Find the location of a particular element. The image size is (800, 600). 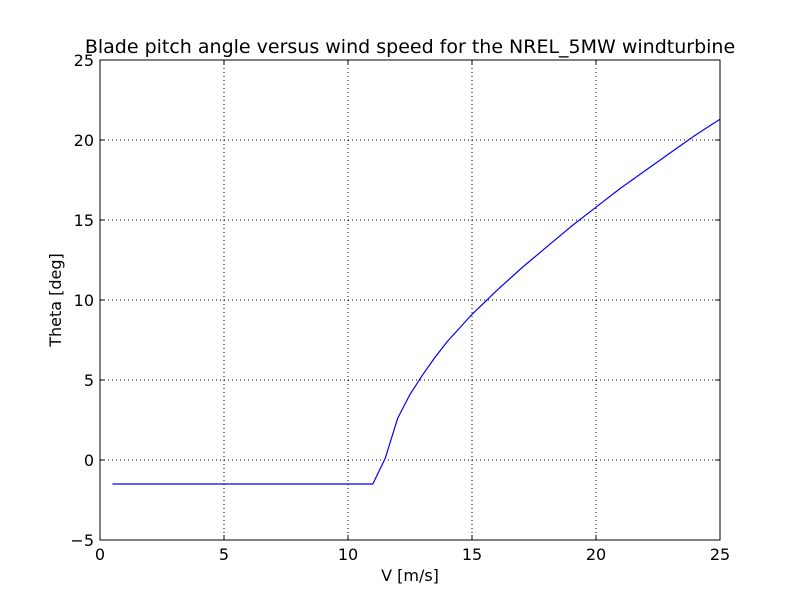

y-tick-label: −5 is located at coordinates (82, 540).